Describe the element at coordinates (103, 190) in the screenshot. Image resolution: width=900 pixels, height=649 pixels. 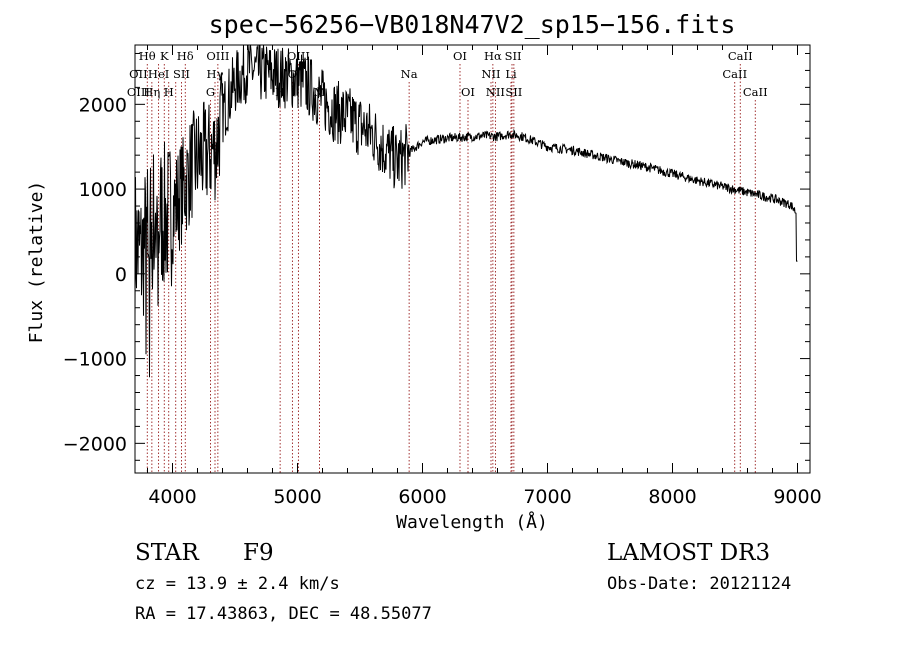
I see `y-tick-label: 1000` at that location.